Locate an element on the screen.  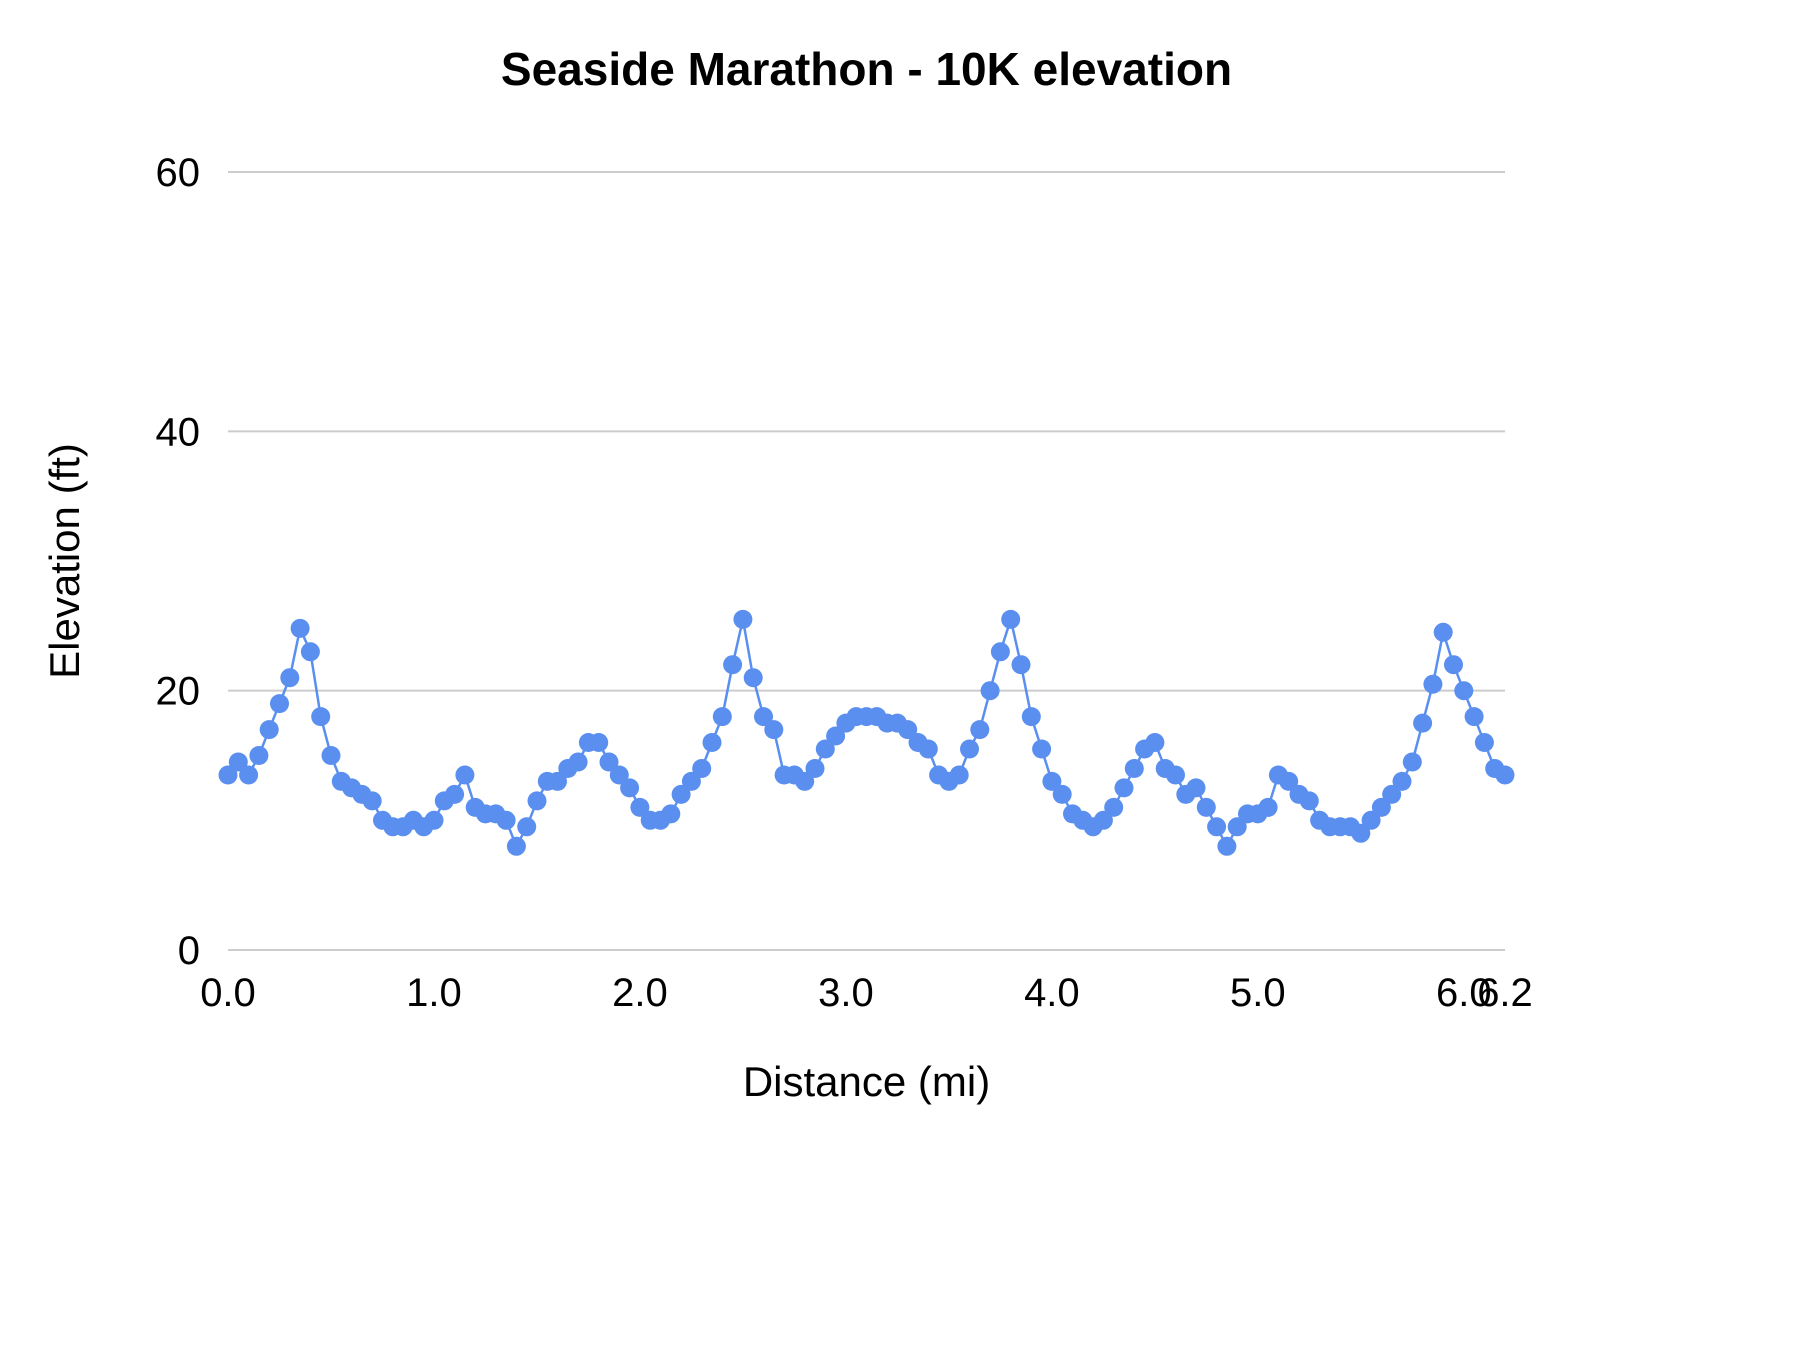
y-axis-title: Elevation (ft) is located at coordinates (64, 561).